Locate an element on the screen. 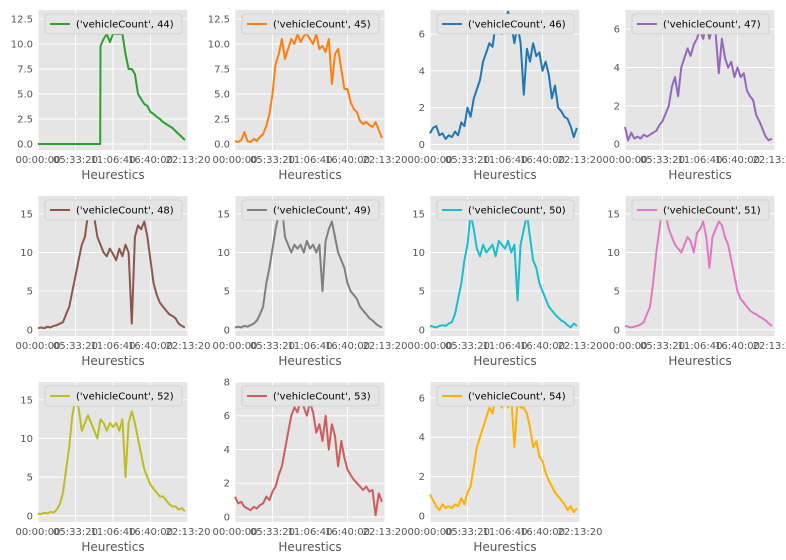 The height and width of the screenshot is (560, 786). legend: ('vehicleCount', 49) is located at coordinates (310, 210).